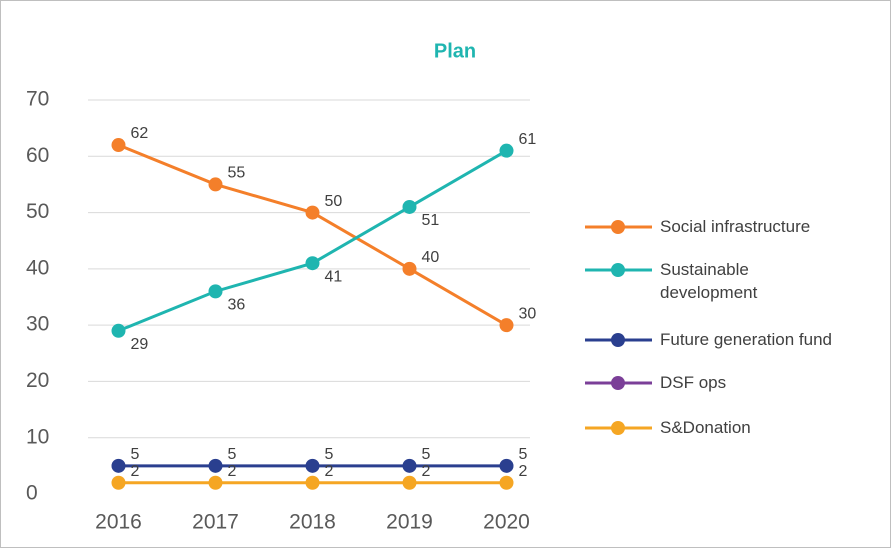  Describe the element at coordinates (37, 267) in the screenshot. I see `y-tick-label: 40` at that location.